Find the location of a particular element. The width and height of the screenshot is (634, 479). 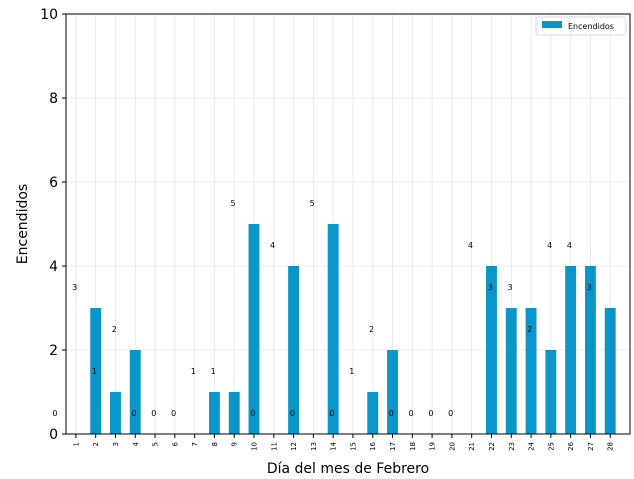

x-tick-label: 23 is located at coordinates (512, 446).